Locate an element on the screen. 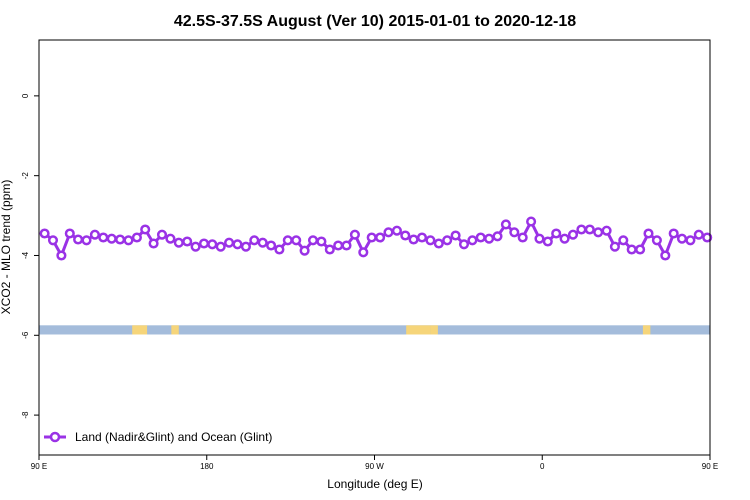 This screenshot has width=750, height=500. x-tick-label: 180 is located at coordinates (207, 466).